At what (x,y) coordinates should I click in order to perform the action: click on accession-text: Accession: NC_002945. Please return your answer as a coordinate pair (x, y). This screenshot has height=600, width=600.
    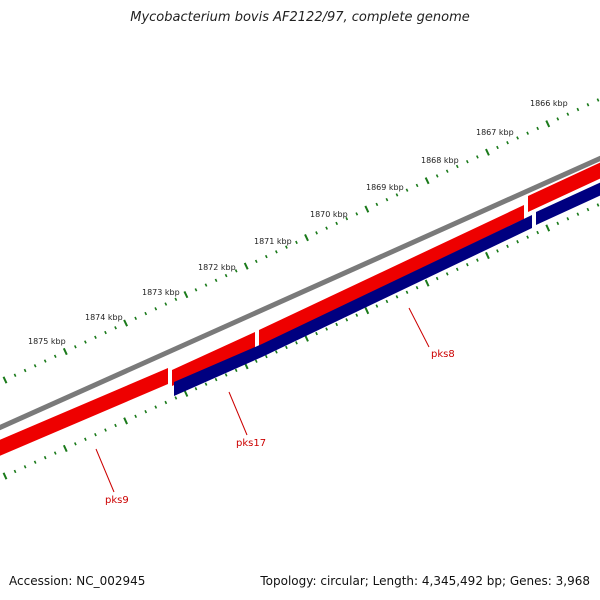
    Looking at the image, I should click on (77, 581).